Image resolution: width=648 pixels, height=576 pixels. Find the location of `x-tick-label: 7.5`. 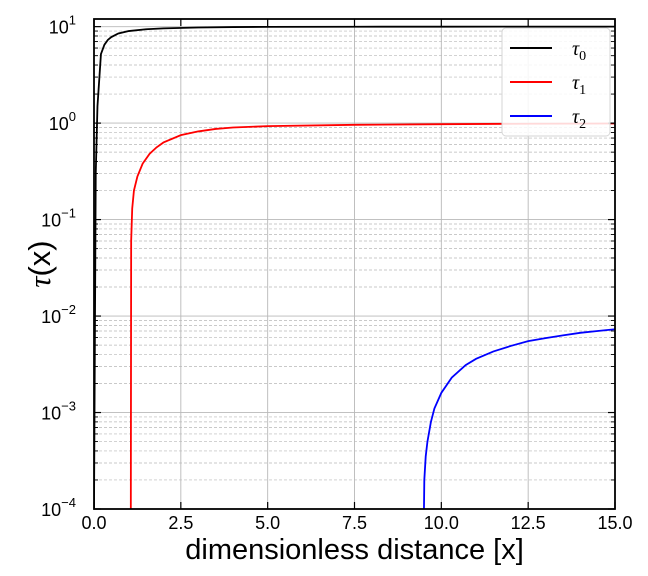

x-tick-label: 7.5 is located at coordinates (354, 523).